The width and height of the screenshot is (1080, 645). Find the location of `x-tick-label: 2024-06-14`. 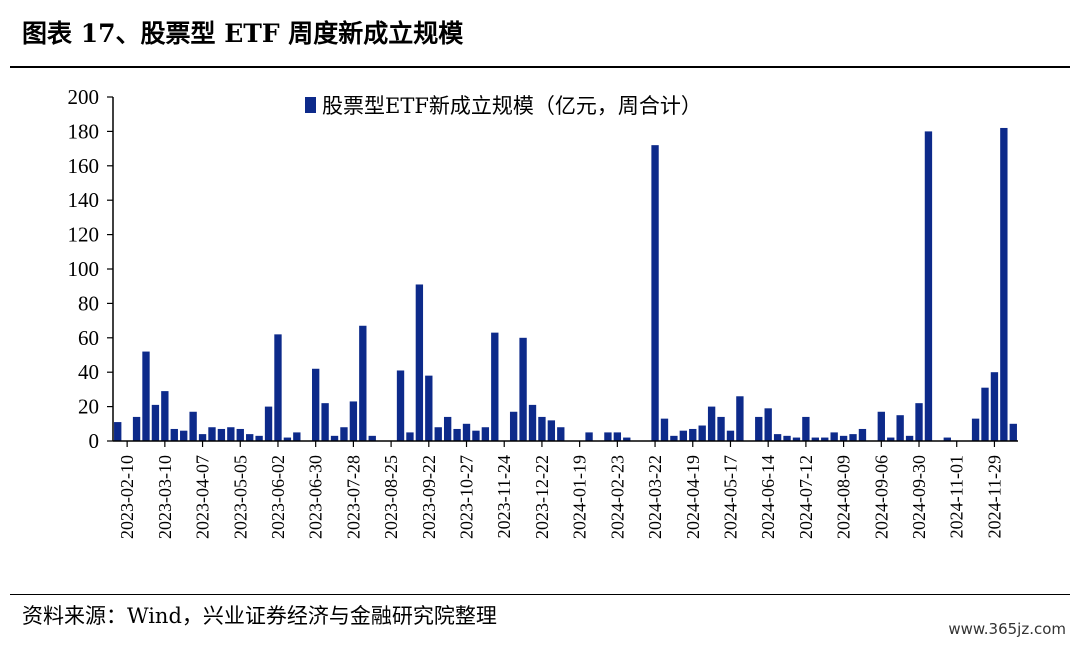

x-tick-label: 2024-06-14 is located at coordinates (768, 497).